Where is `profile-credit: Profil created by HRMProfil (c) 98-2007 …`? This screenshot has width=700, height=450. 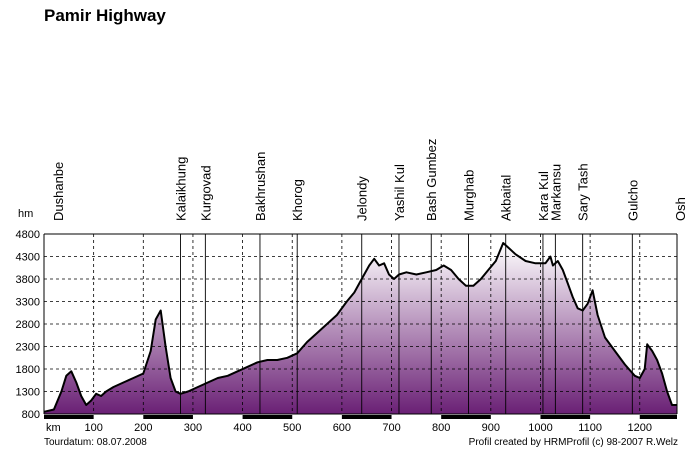
profile-credit: Profil created by HRMProfil (c) 98-2007 … is located at coordinates (573, 442).